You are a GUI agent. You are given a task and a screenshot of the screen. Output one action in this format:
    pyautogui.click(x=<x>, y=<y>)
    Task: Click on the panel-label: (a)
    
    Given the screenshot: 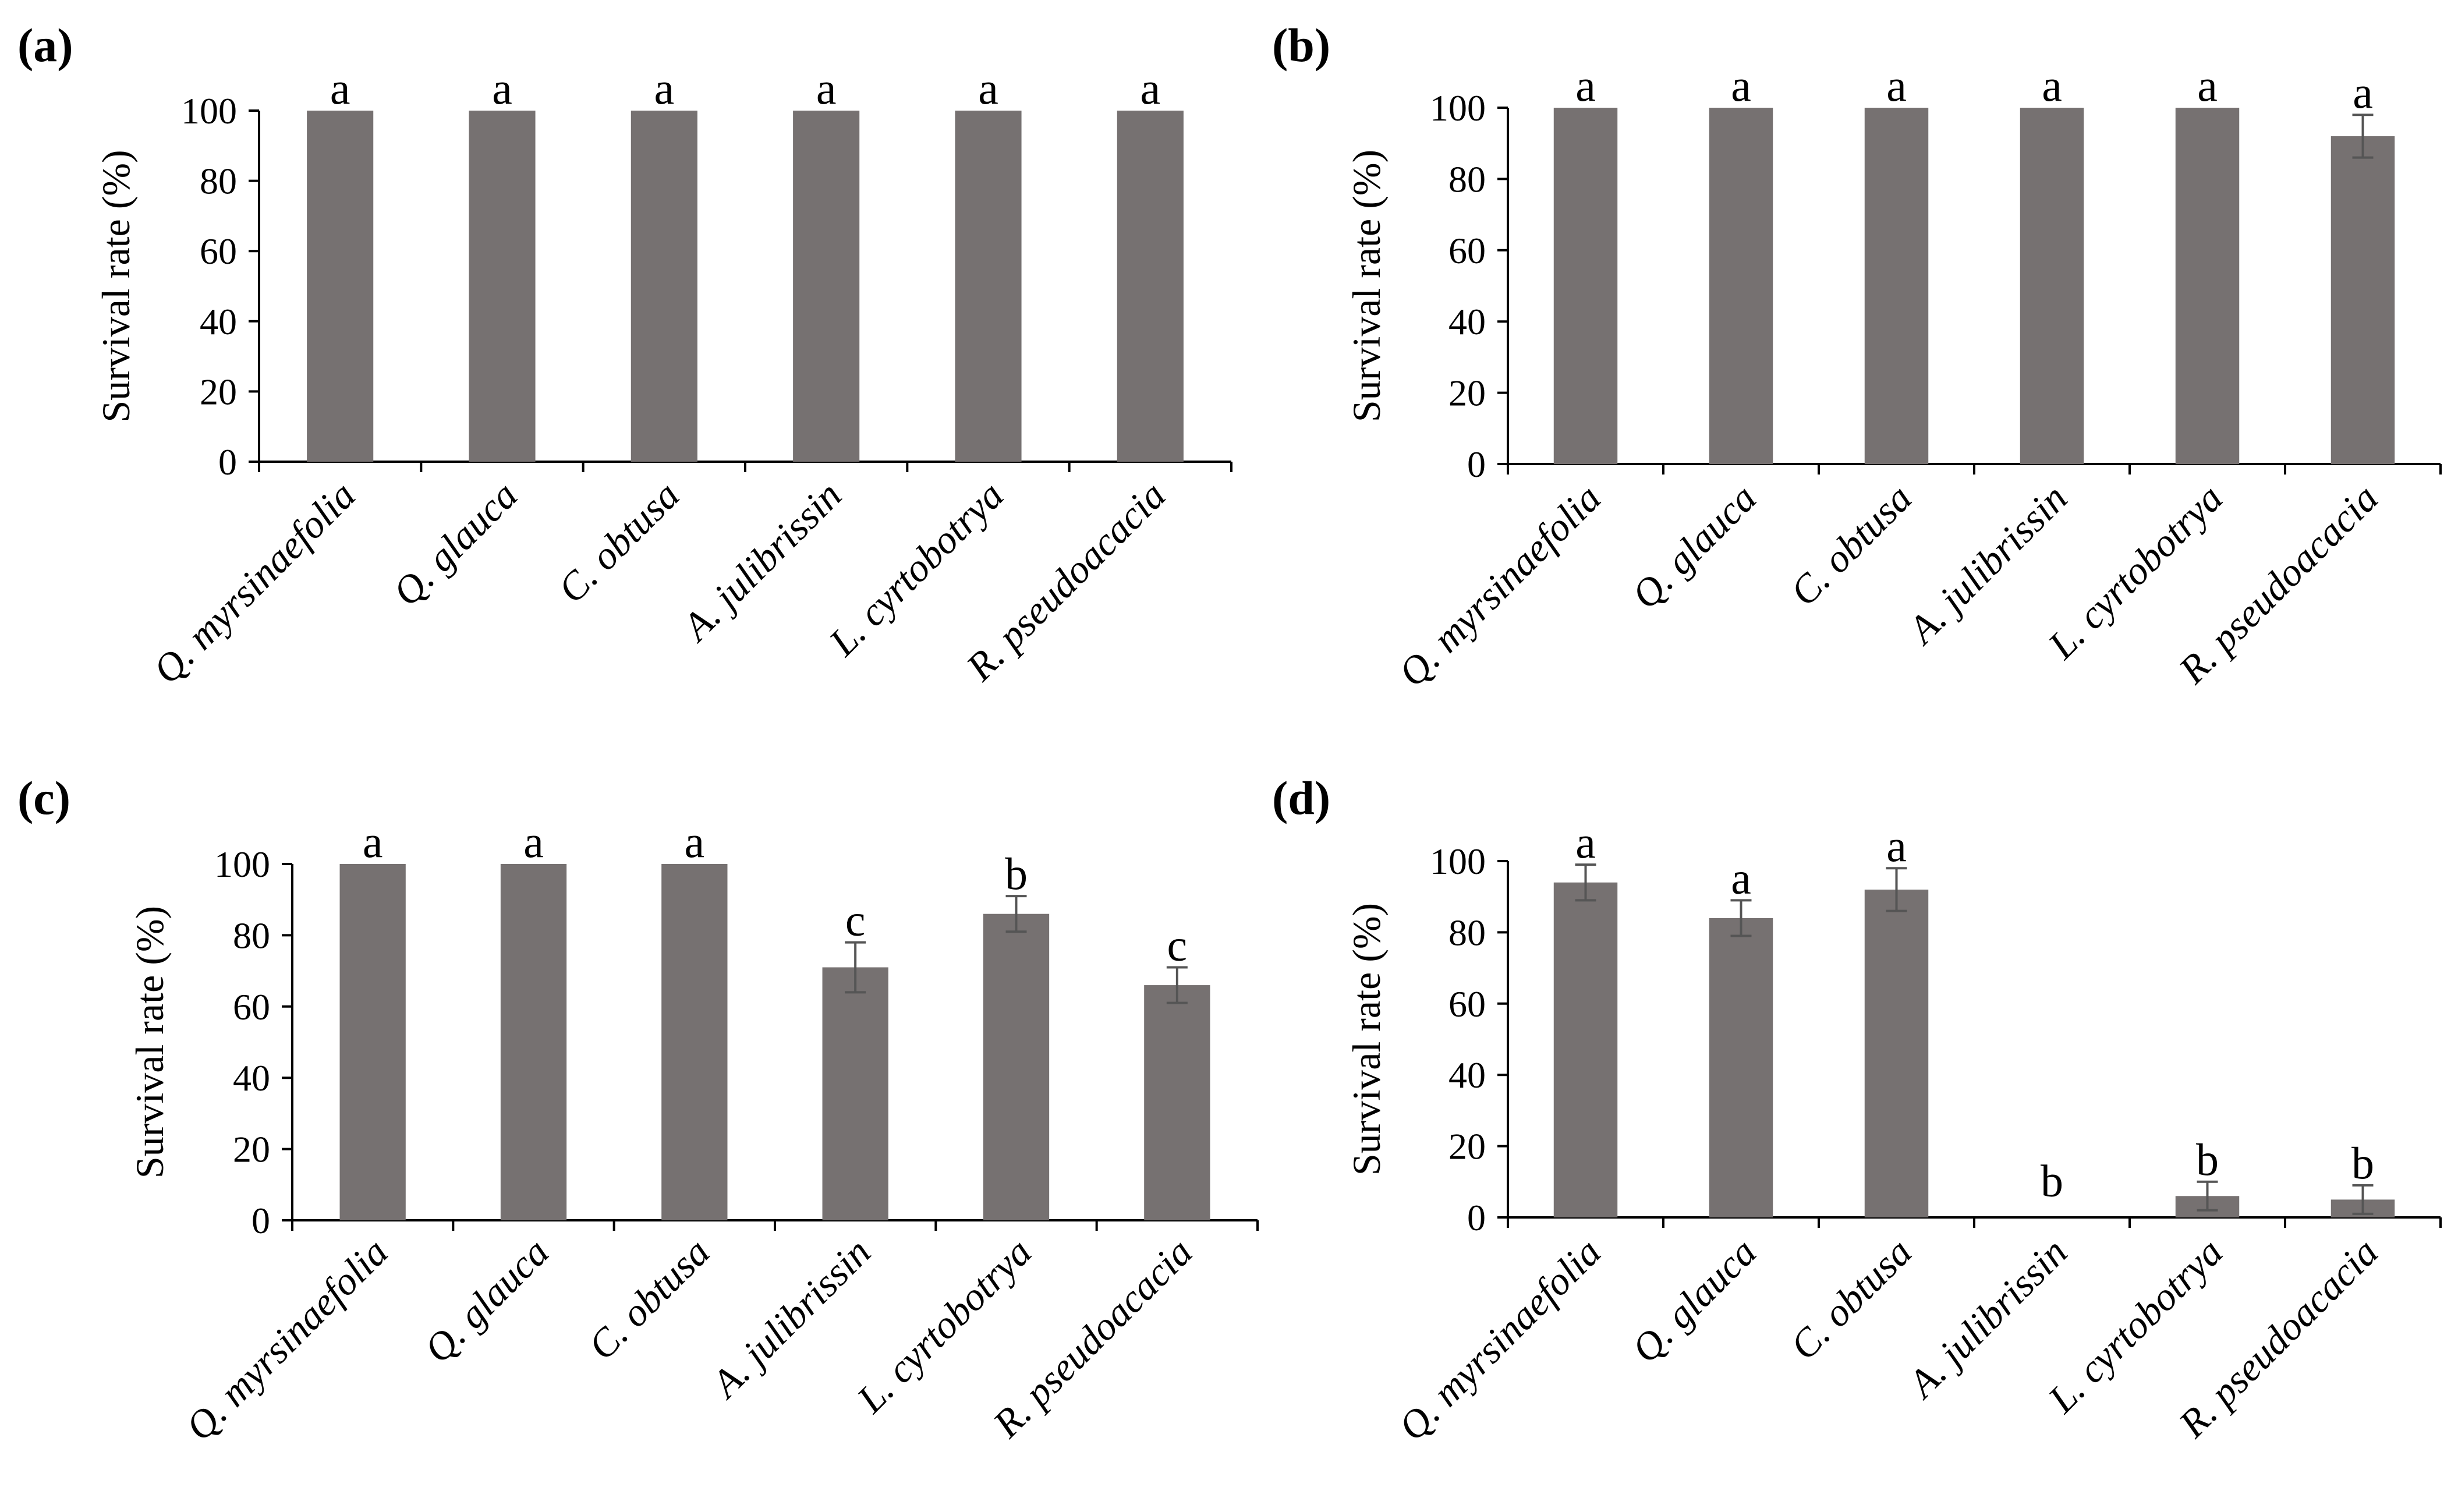 What is the action you would take?
    pyautogui.click(x=45, y=45)
    